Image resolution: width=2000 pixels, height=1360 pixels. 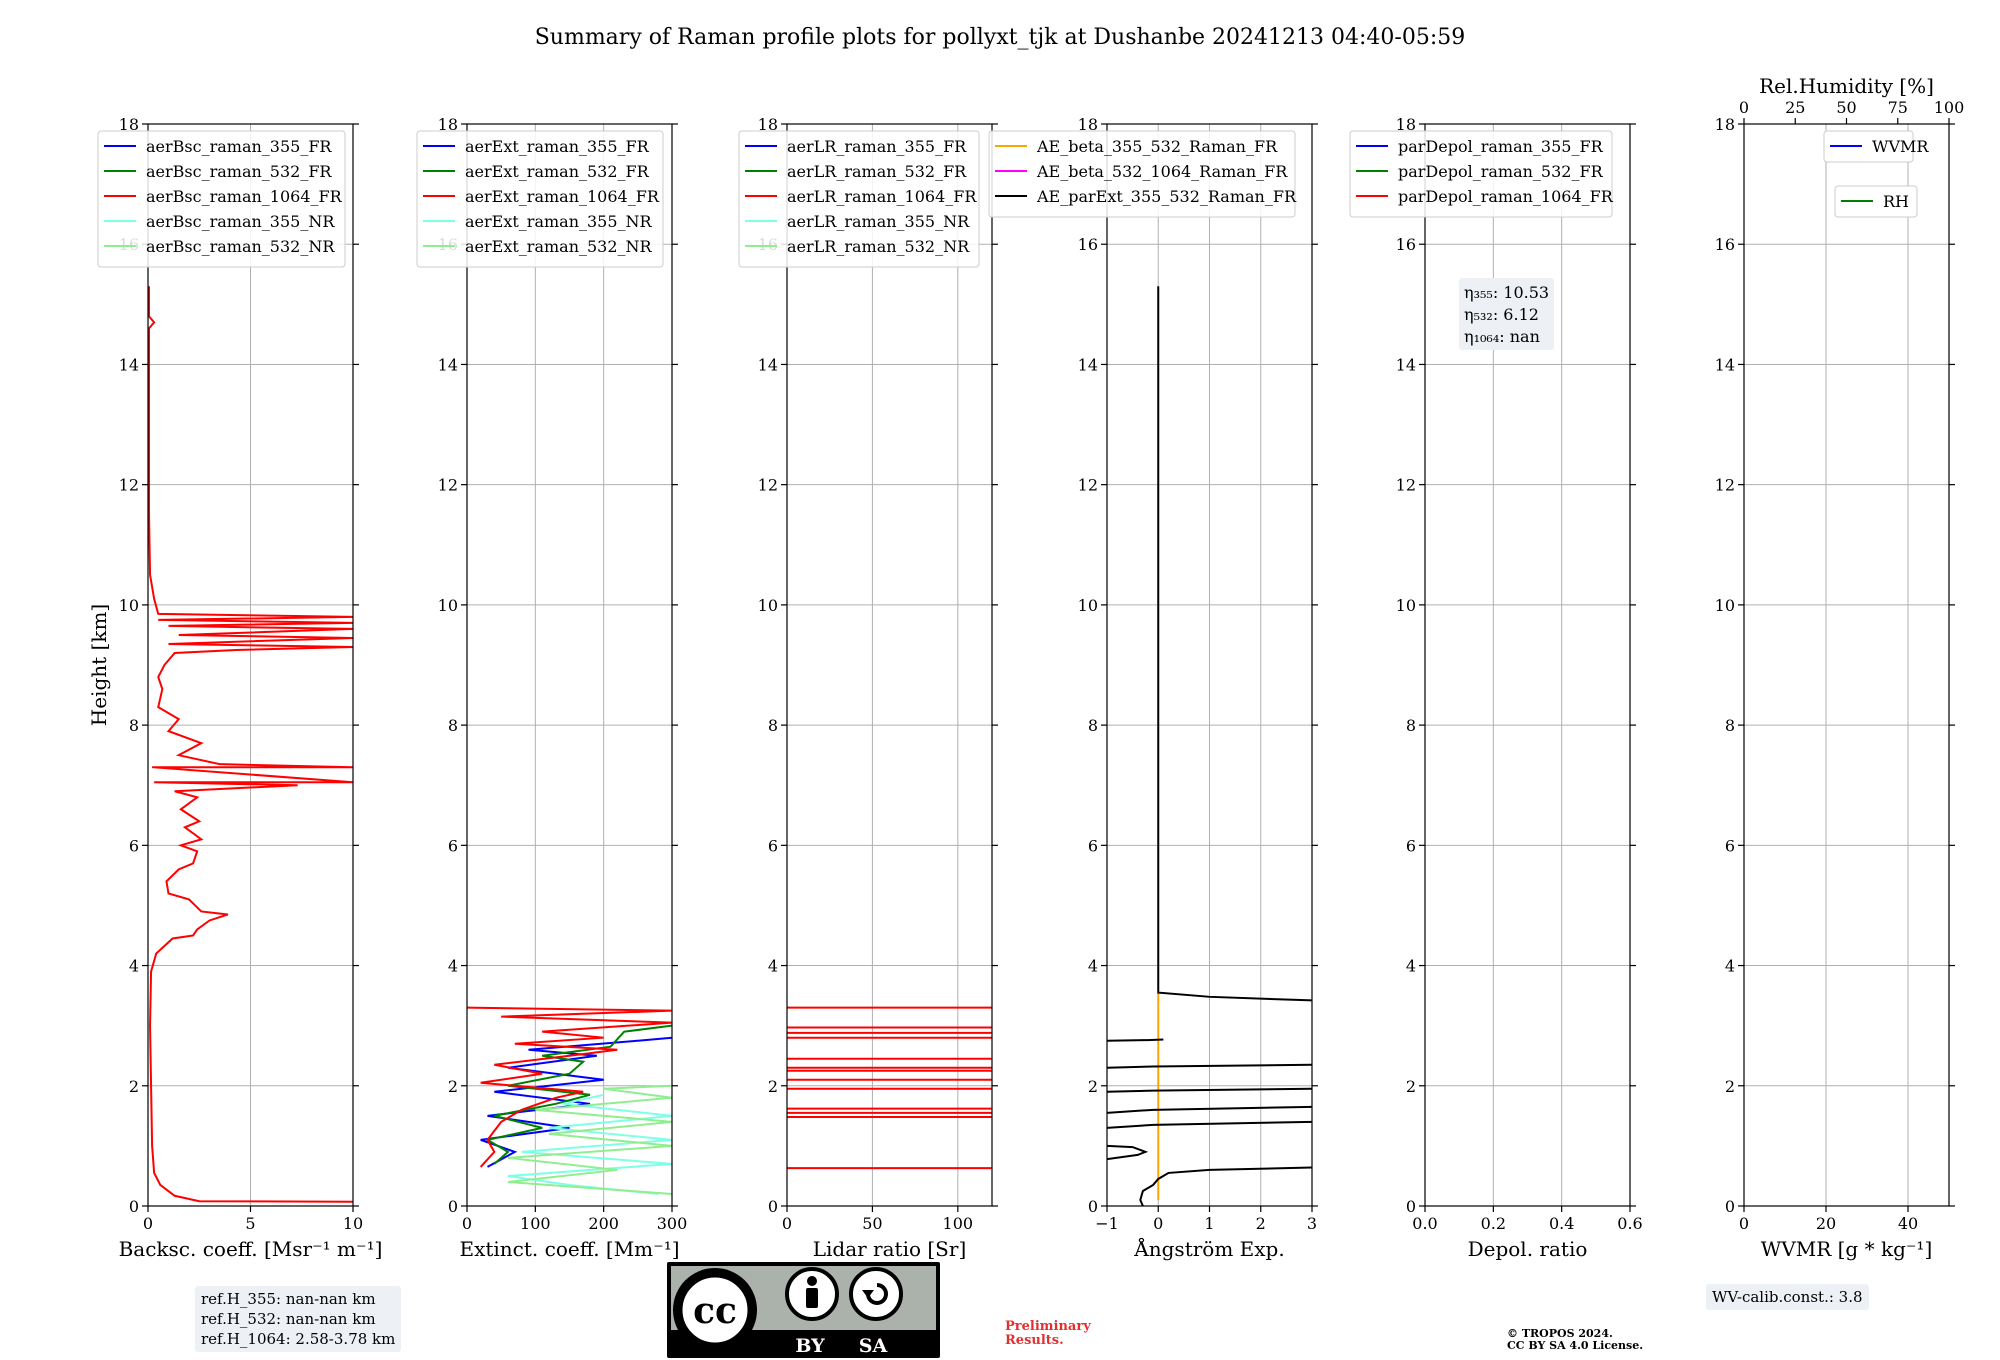 I want to click on x-tick-label: 10, so click(x=353, y=1223).